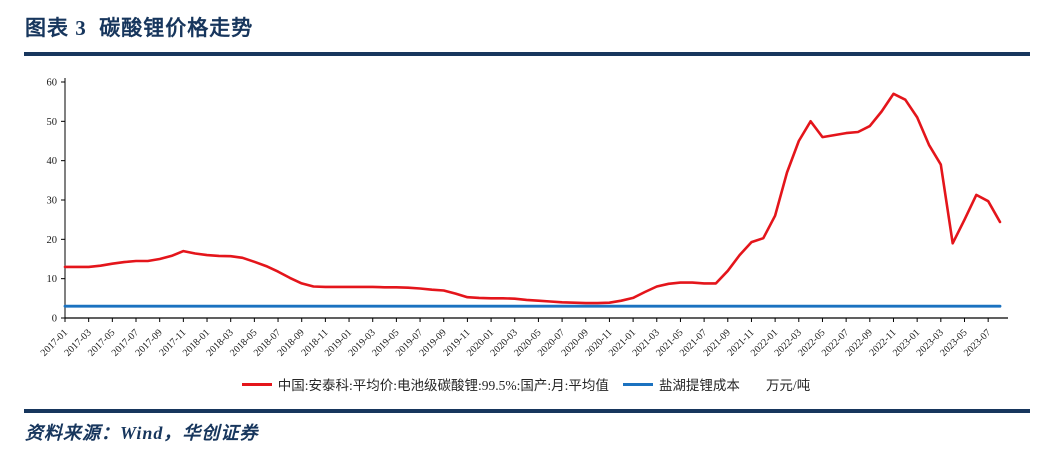 The height and width of the screenshot is (450, 1052). I want to click on unit-label: 万元/吨, so click(788, 385).